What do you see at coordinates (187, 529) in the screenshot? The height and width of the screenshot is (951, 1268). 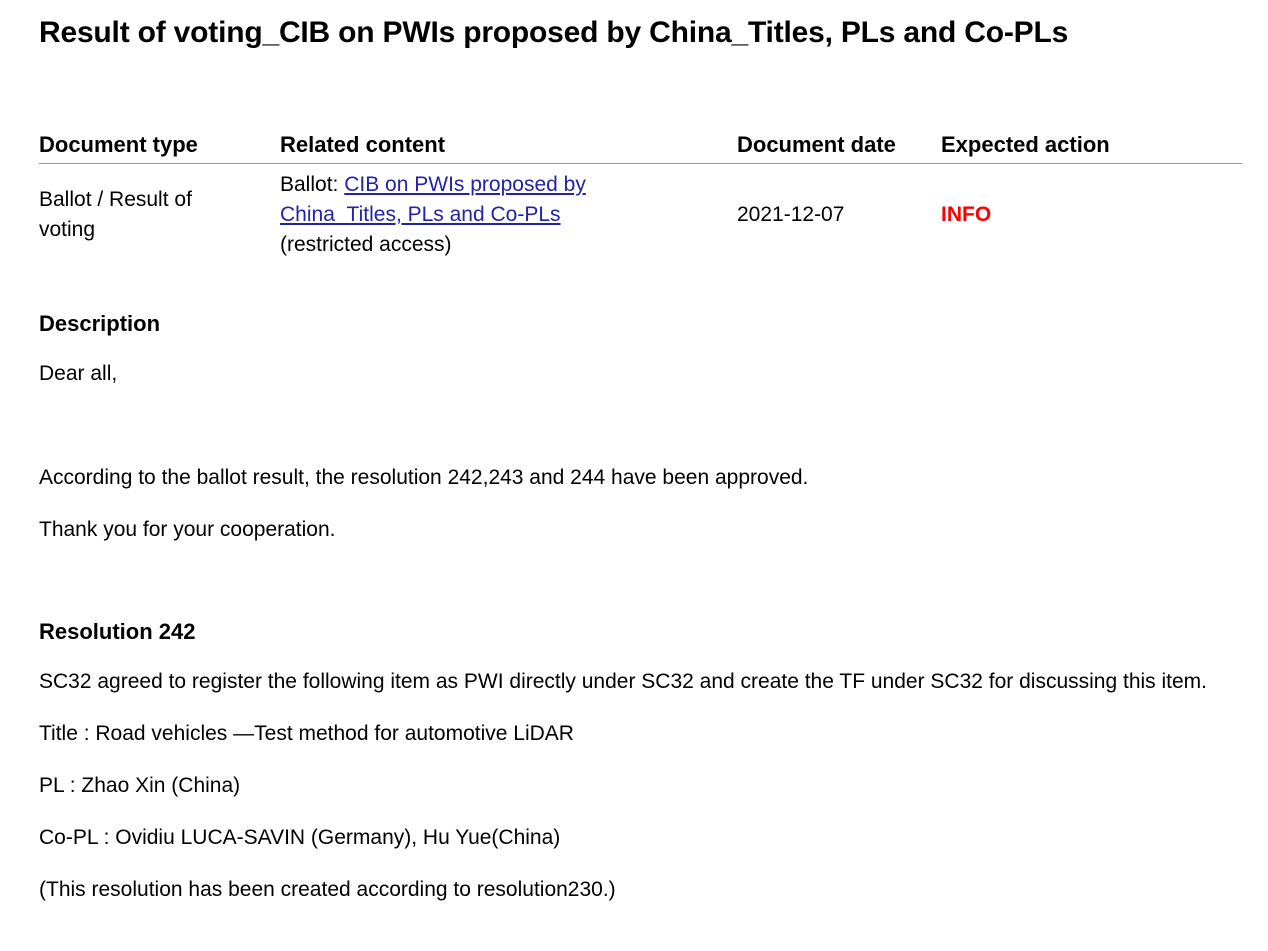 I see `description-paragraph-thanks: Thank you for your cooperation.` at bounding box center [187, 529].